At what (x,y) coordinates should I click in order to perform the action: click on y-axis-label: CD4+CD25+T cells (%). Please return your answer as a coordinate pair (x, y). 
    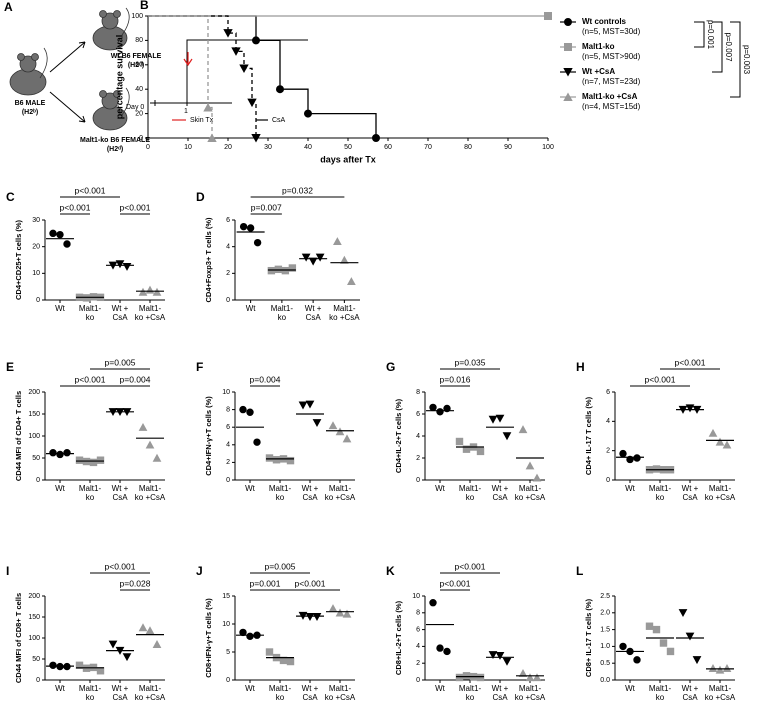
    Looking at the image, I should click on (18, 259).